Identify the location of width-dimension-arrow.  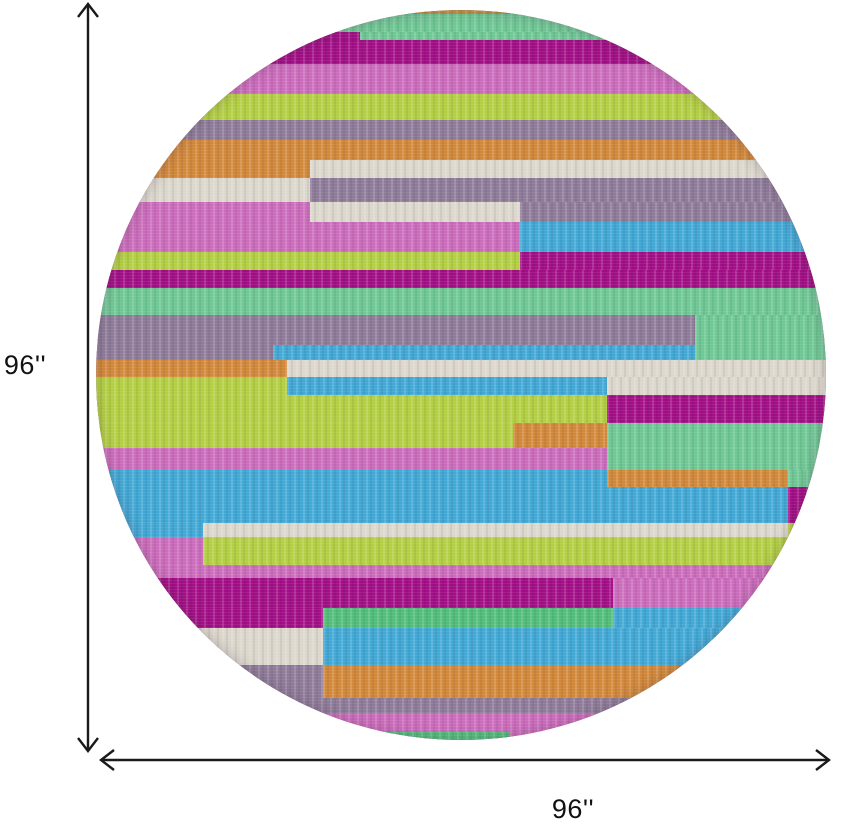
(465, 760).